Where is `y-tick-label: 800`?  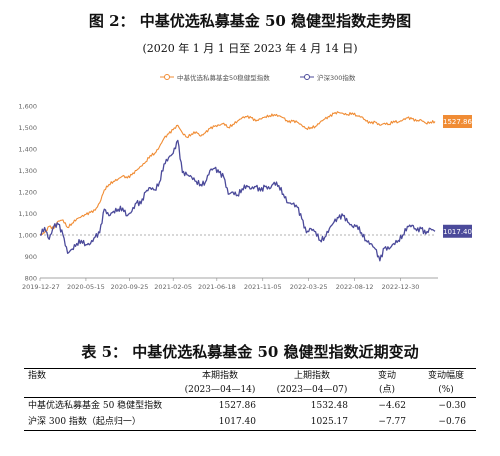
y-tick-label: 800 is located at coordinates (31, 278).